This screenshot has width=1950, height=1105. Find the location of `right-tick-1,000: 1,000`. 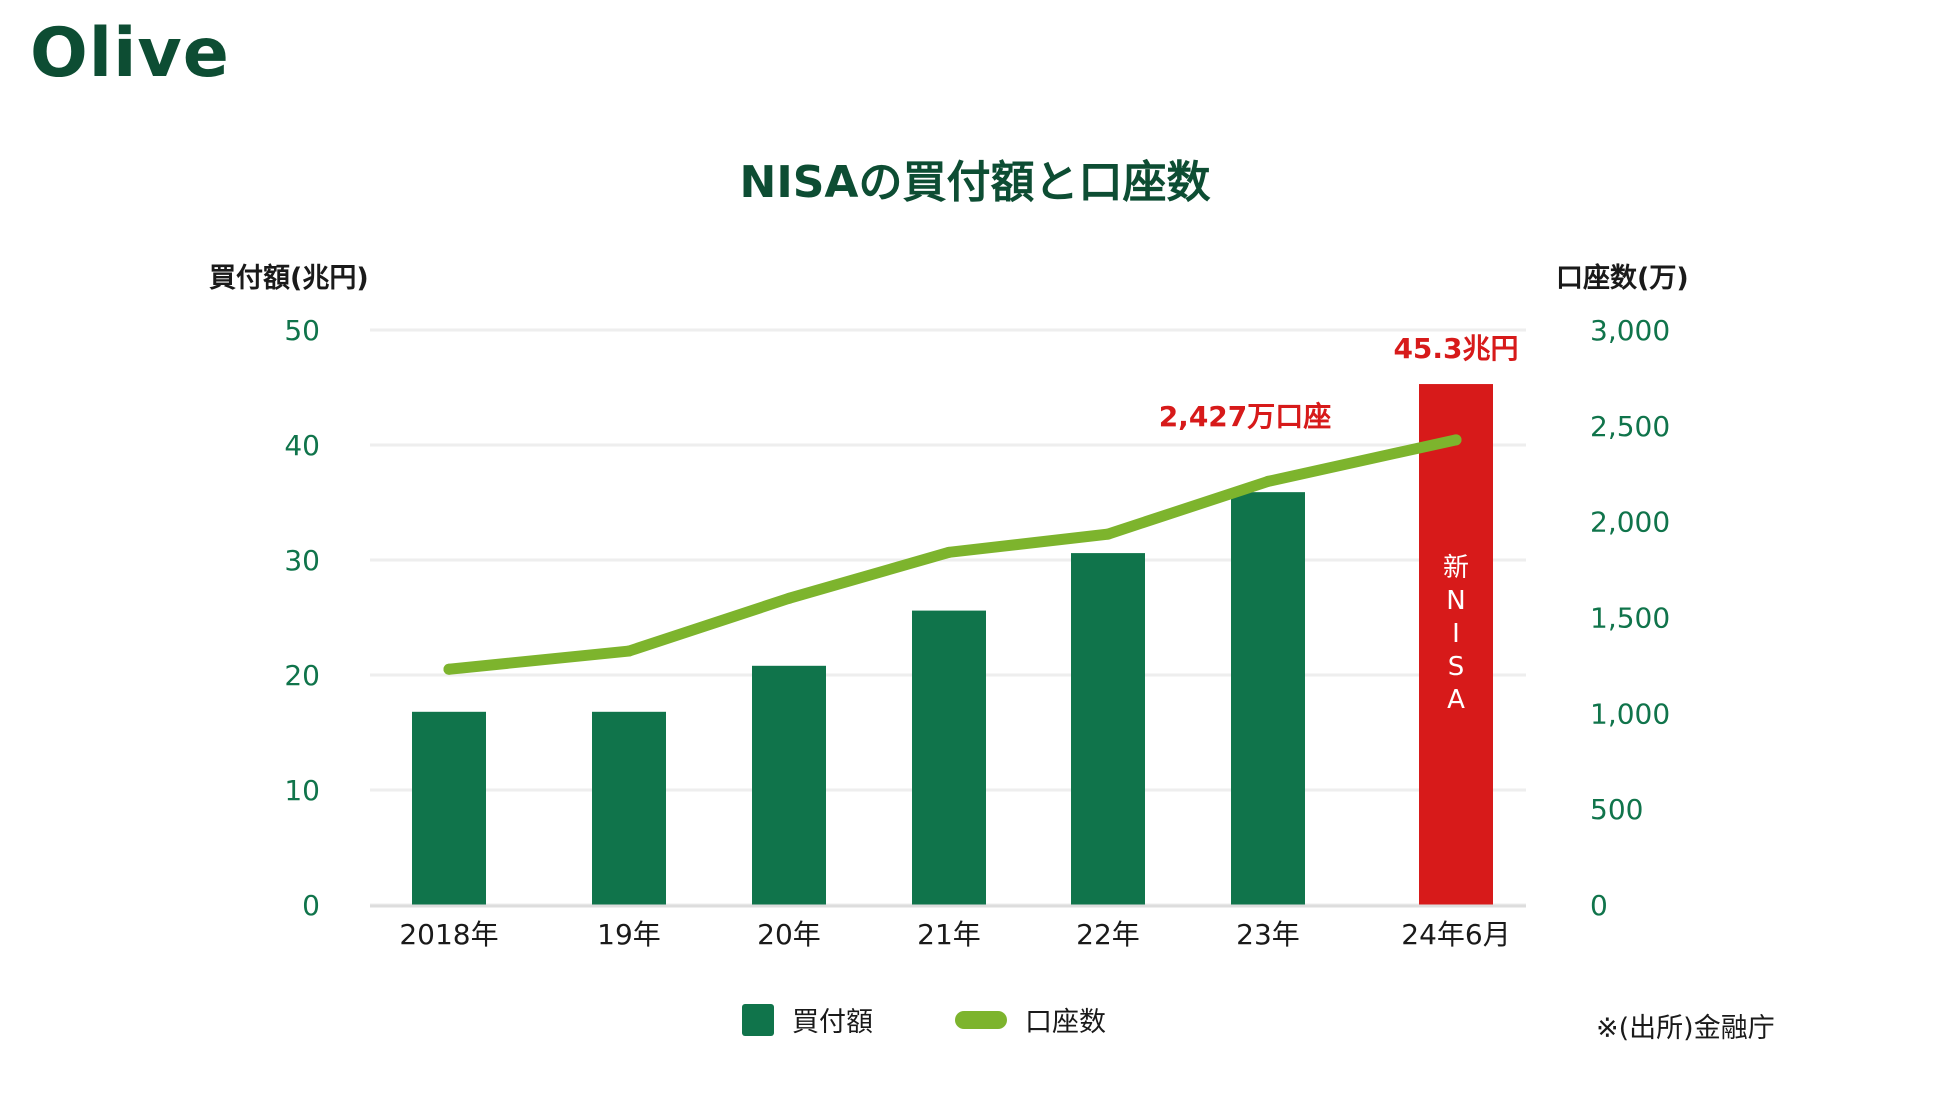

right-tick-1,000: 1,000 is located at coordinates (1630, 713).